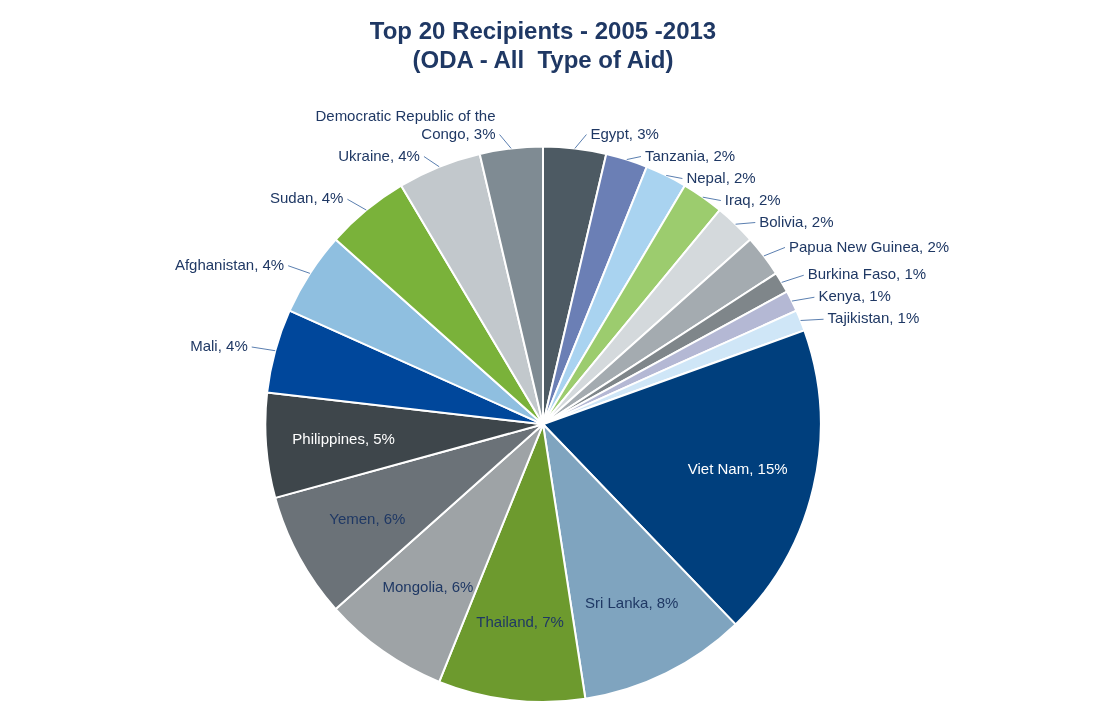 The image size is (1099, 726). I want to click on slice-label: Yemen, 6%, so click(367, 518).